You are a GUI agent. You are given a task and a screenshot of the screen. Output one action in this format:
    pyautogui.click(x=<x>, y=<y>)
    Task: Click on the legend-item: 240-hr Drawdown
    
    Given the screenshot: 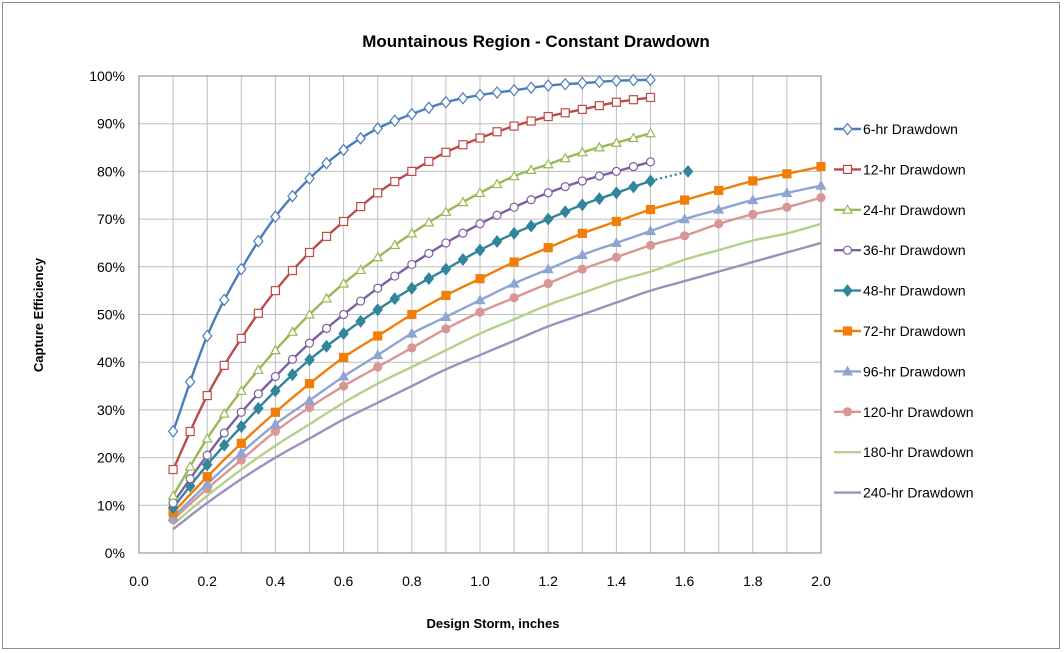 What is the action you would take?
    pyautogui.click(x=904, y=493)
    